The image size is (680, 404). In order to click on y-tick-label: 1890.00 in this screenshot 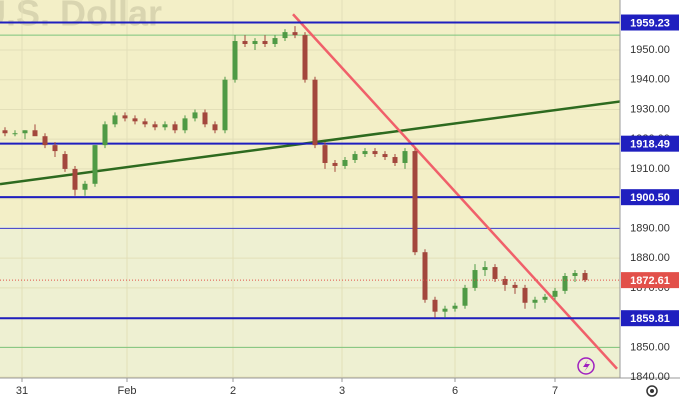, I will do `click(650, 228)`.